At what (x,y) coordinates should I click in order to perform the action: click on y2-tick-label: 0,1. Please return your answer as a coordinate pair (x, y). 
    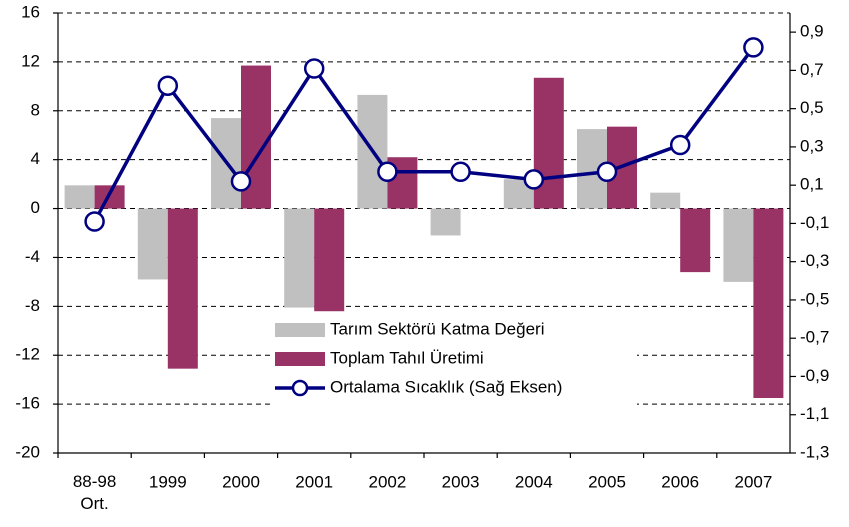
    Looking at the image, I should click on (812, 184).